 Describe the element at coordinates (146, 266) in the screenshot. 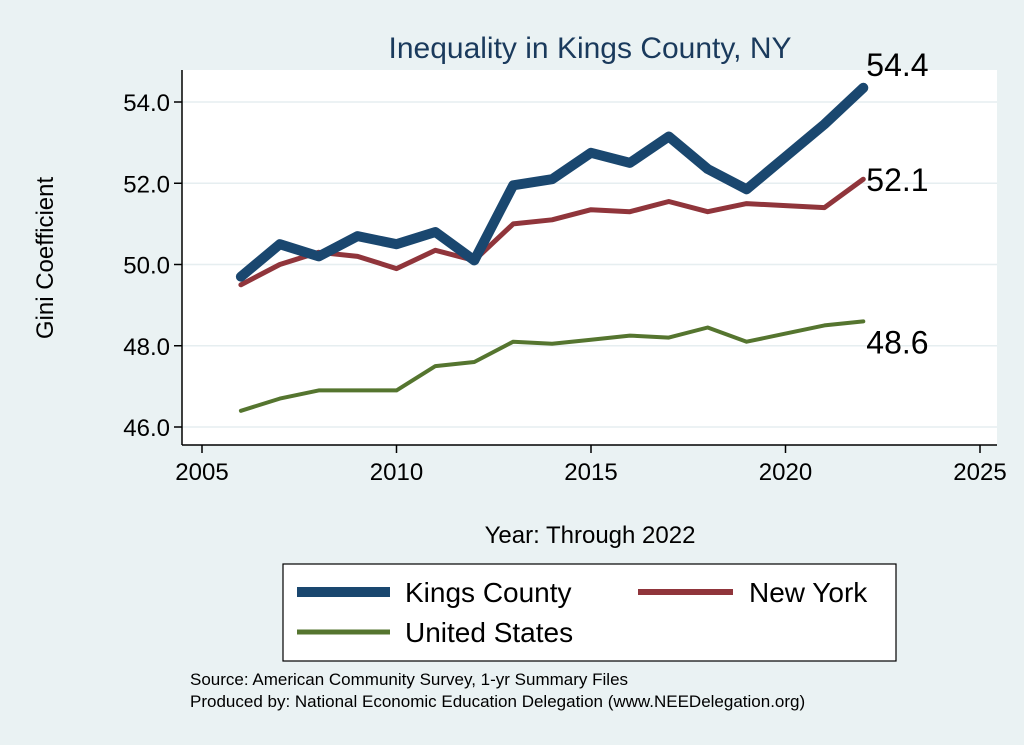

I see `y-tick-label-50: 50.0` at that location.